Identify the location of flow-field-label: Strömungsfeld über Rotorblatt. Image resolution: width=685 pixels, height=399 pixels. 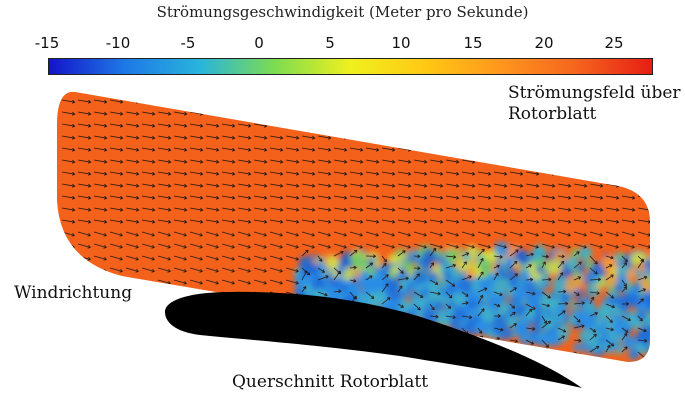
(594, 104).